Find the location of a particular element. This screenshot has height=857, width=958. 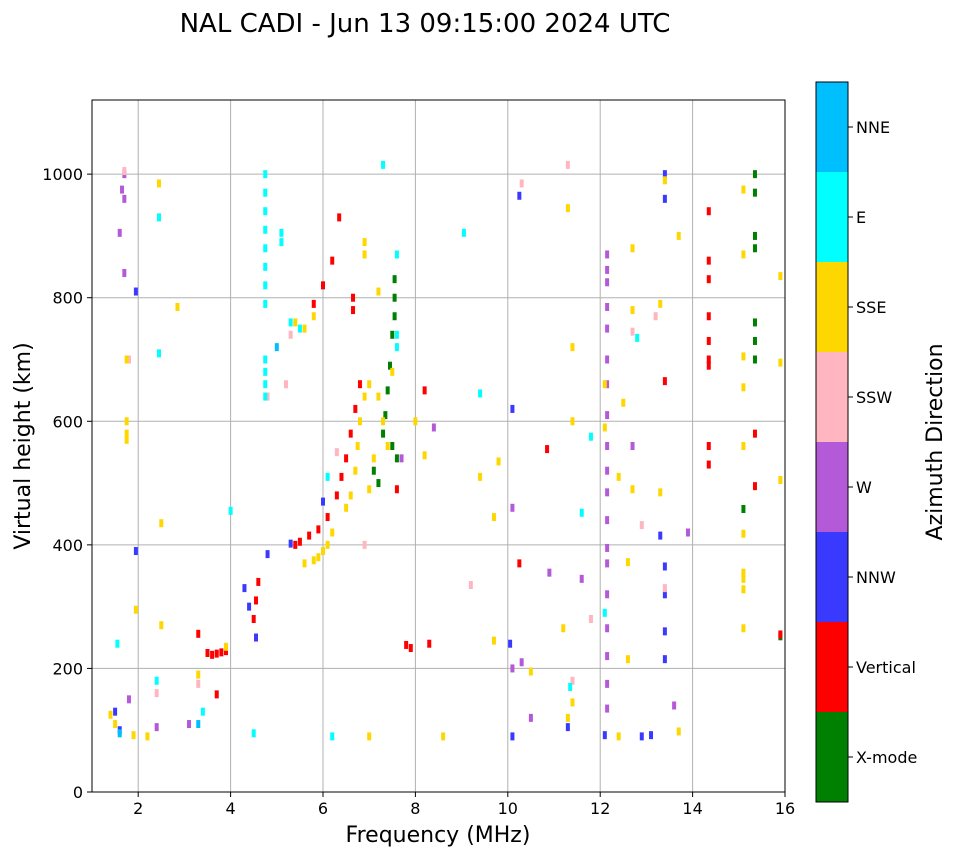

x-tick-label: 16 is located at coordinates (785, 808).